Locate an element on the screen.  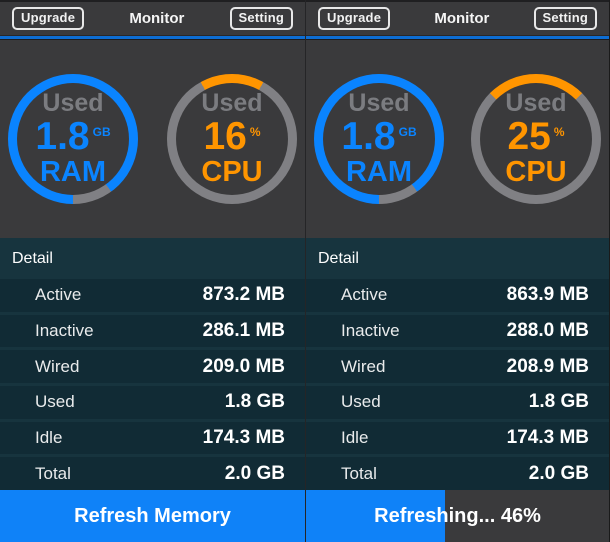
table-row: Wired 209.0 MB is located at coordinates (152, 367).